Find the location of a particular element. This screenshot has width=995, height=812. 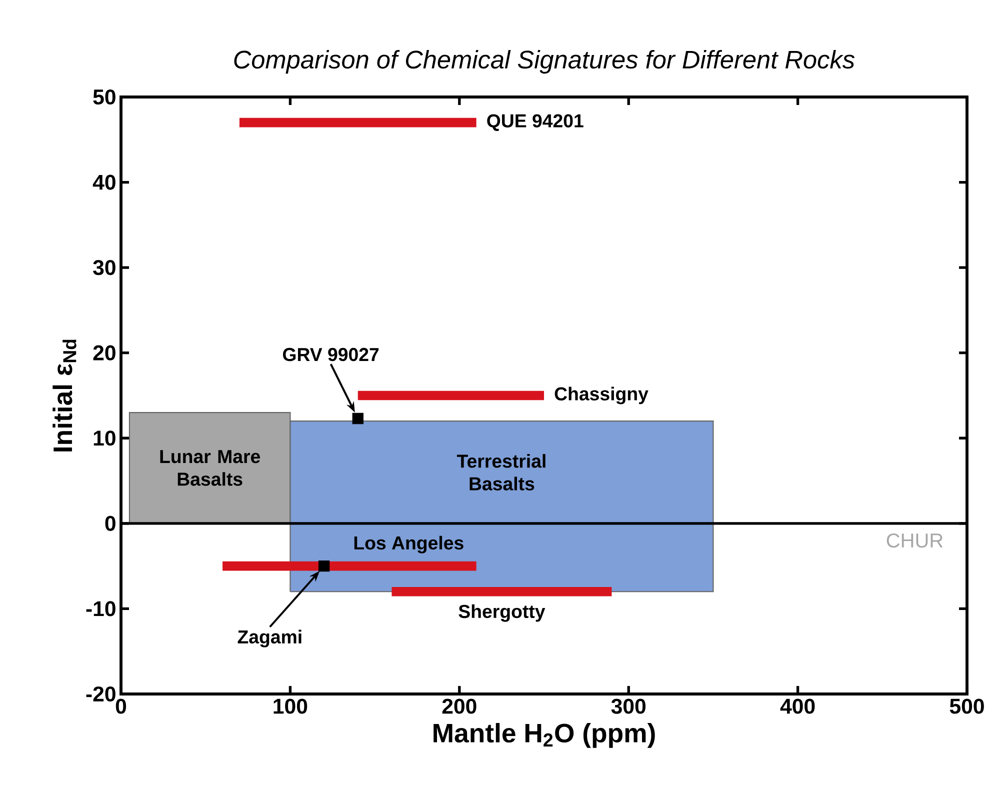

ref-line-label: CHUR is located at coordinates (914, 540).